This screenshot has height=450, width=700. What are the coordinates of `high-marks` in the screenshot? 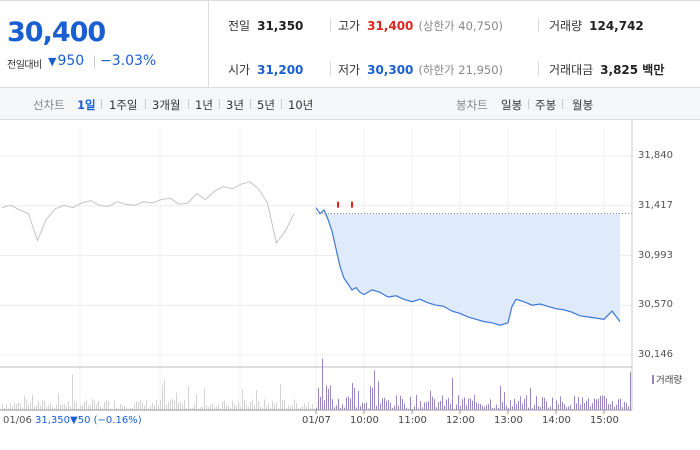 It's located at (345, 204).